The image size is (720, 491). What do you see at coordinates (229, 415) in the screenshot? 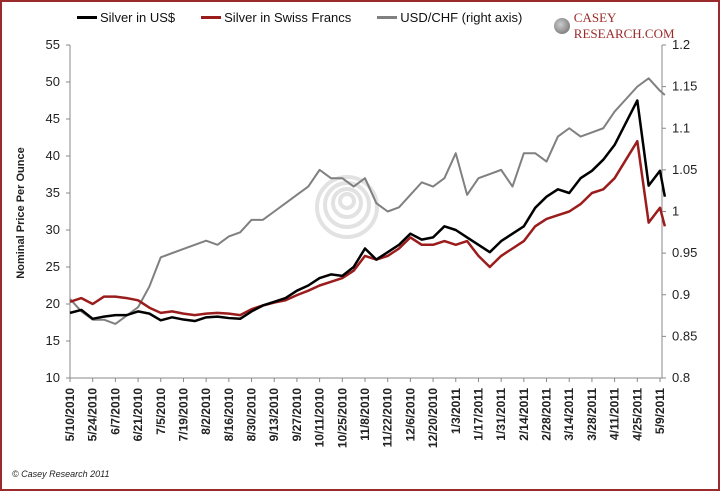
I see `x-tick-label: 8/16/2010` at bounding box center [229, 415].